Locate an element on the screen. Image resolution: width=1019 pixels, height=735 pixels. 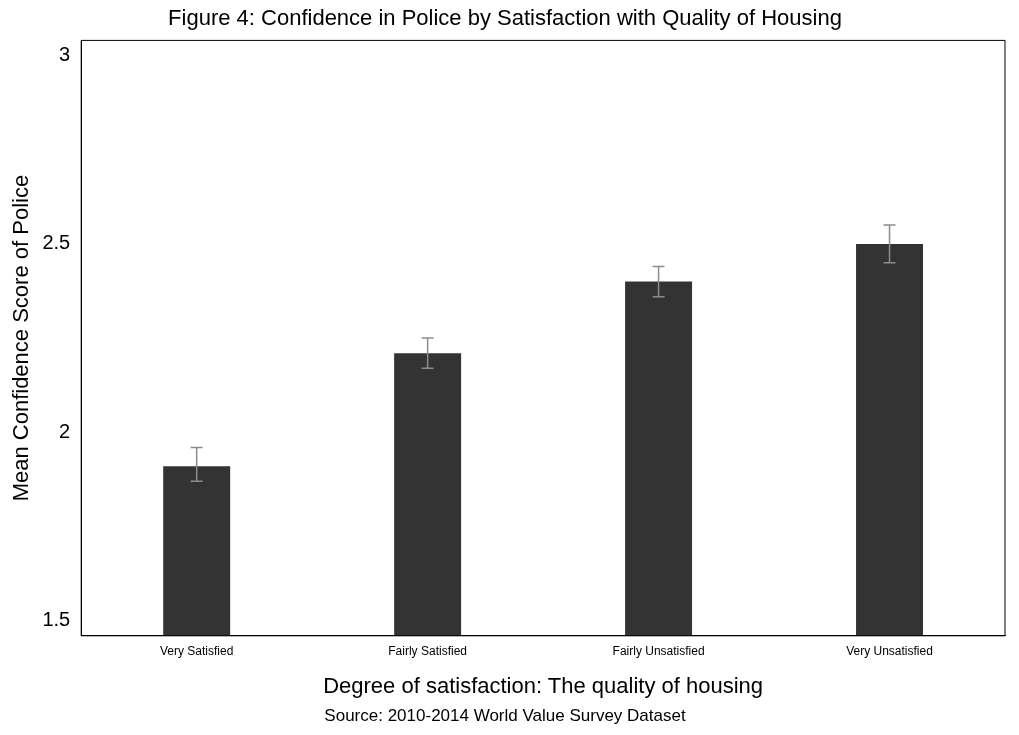
x-tick-label: Very Satisfied is located at coordinates (196, 651).